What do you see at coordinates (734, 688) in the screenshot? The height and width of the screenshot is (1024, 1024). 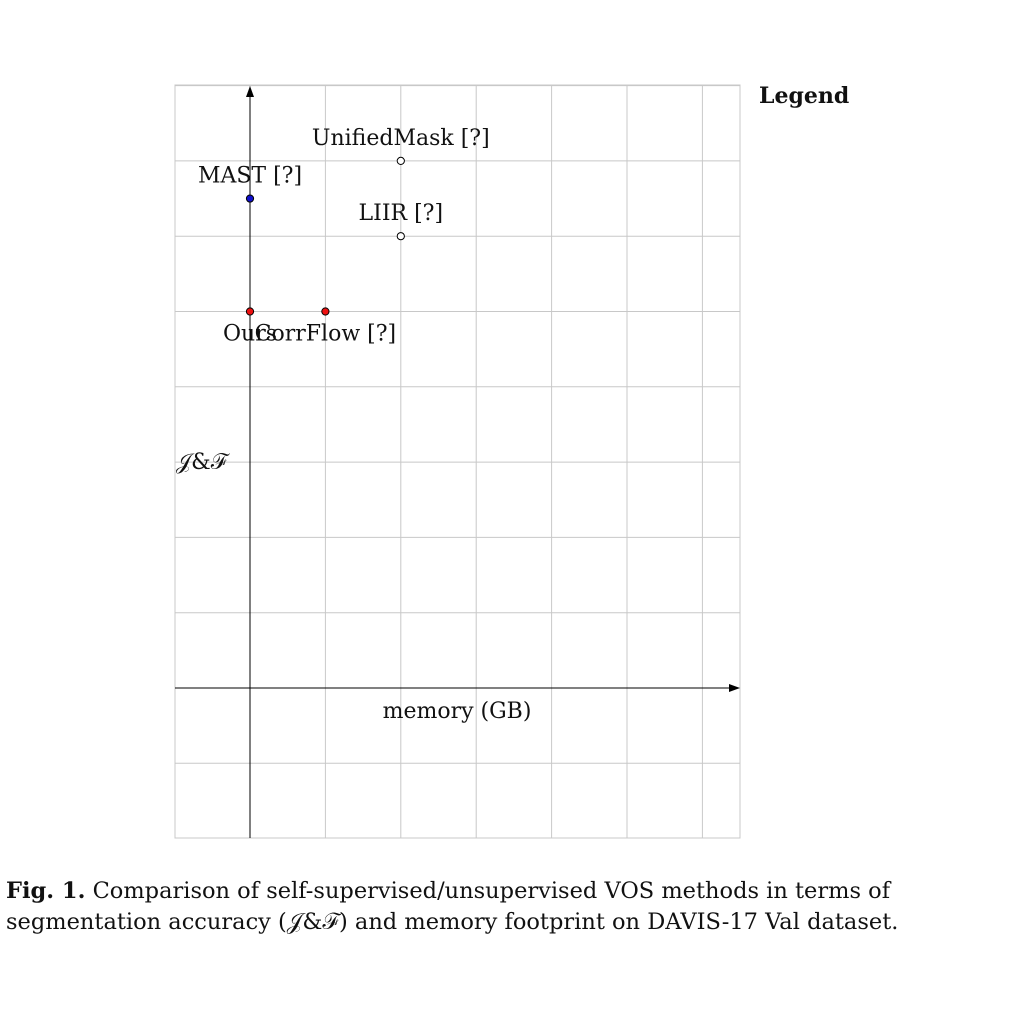 I see `x-axis-arrow` at bounding box center [734, 688].